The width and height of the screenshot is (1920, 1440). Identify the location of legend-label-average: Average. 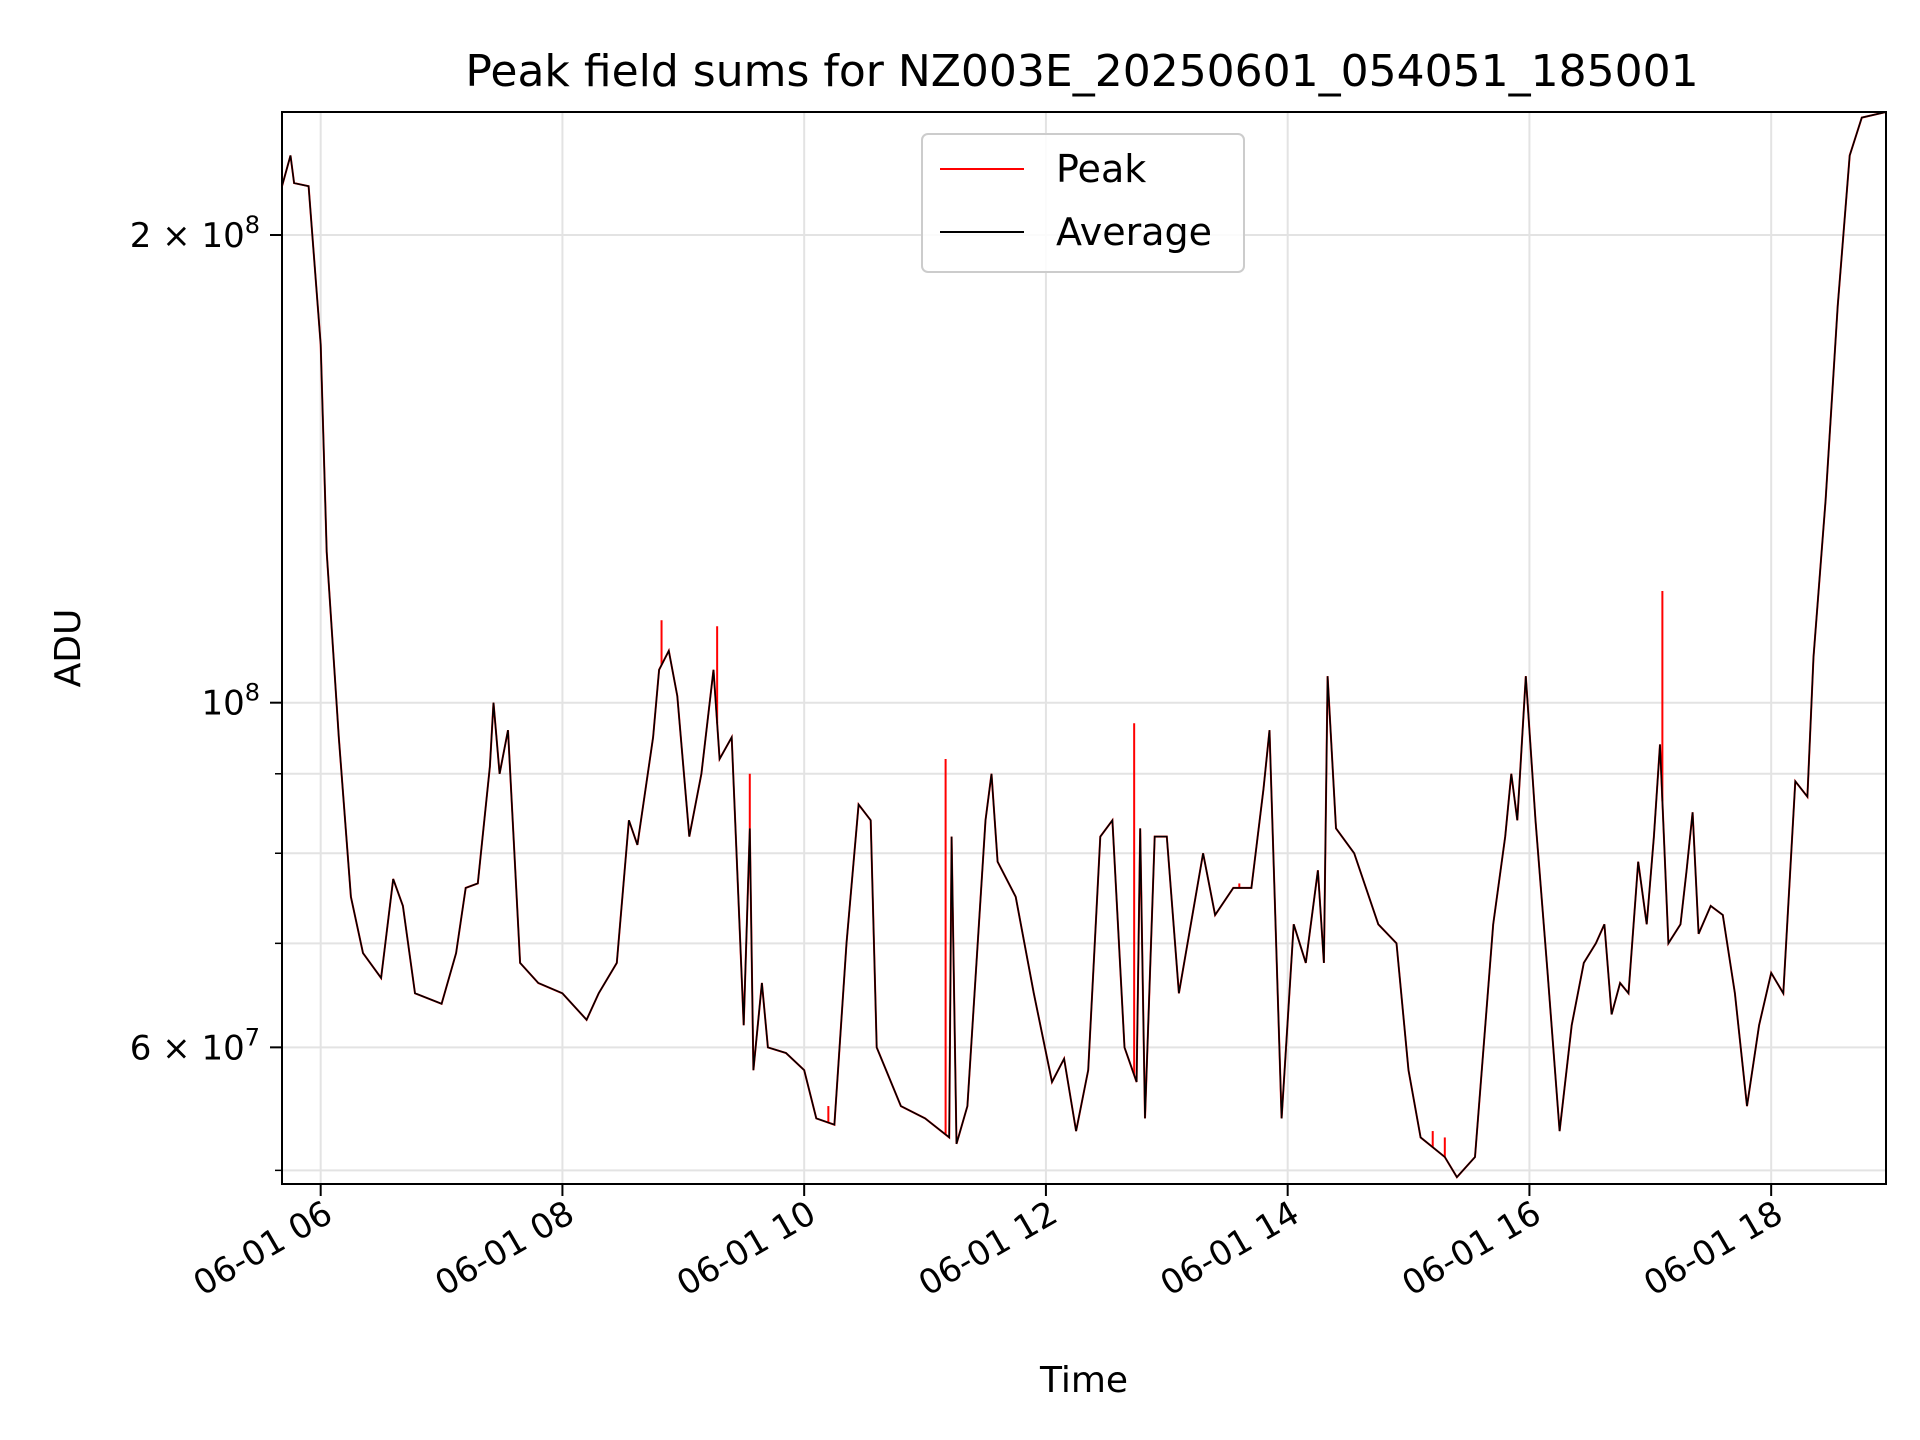
(1134, 232).